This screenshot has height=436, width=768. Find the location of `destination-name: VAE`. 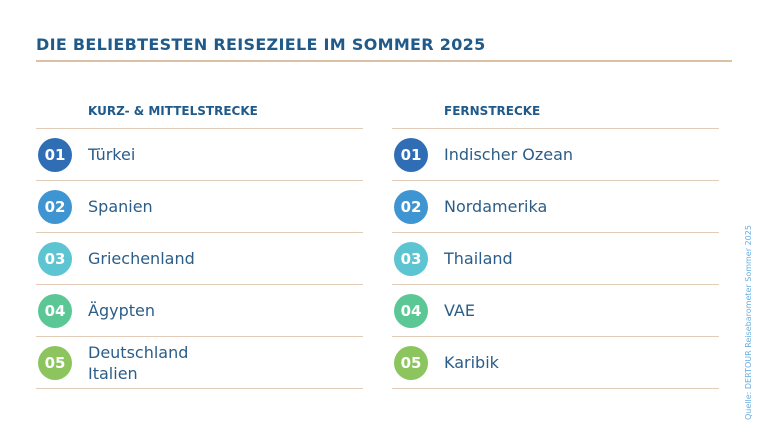

destination-name: VAE is located at coordinates (459, 310).